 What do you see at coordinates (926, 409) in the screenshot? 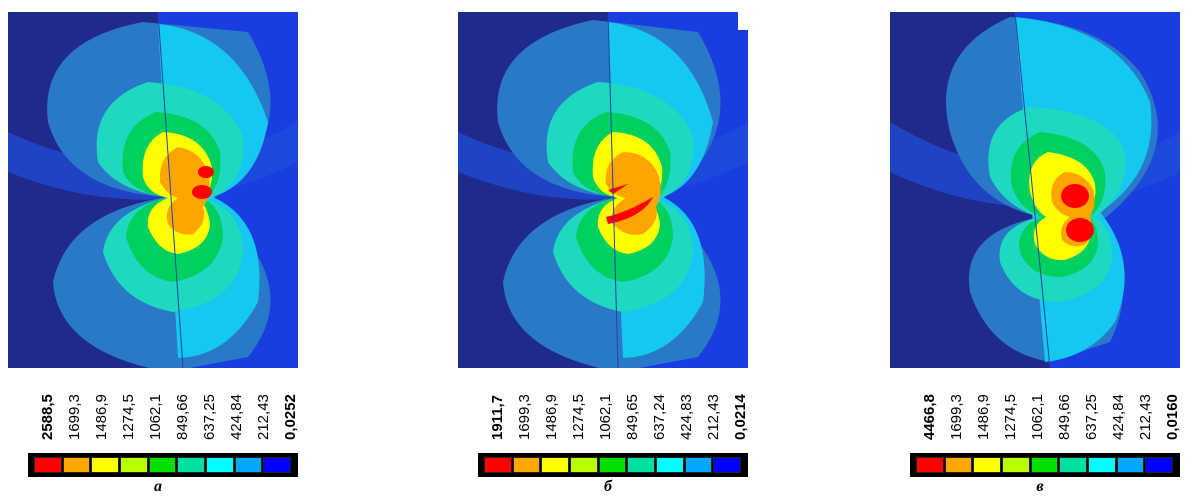
I see `scale-tick: 4466,8` at bounding box center [926, 409].